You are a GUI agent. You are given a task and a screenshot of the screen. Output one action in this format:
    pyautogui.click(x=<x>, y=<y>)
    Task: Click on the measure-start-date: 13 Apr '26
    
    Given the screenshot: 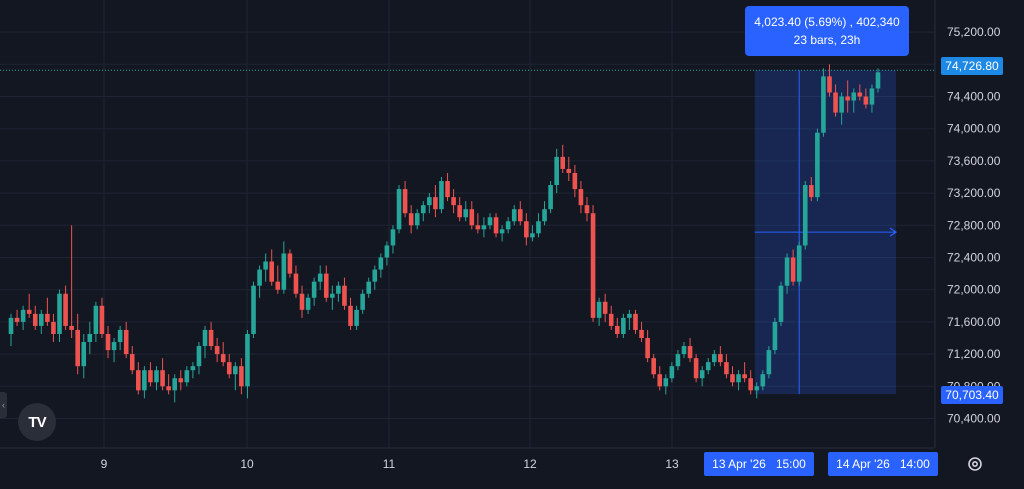 What is the action you would take?
    pyautogui.click(x=739, y=464)
    